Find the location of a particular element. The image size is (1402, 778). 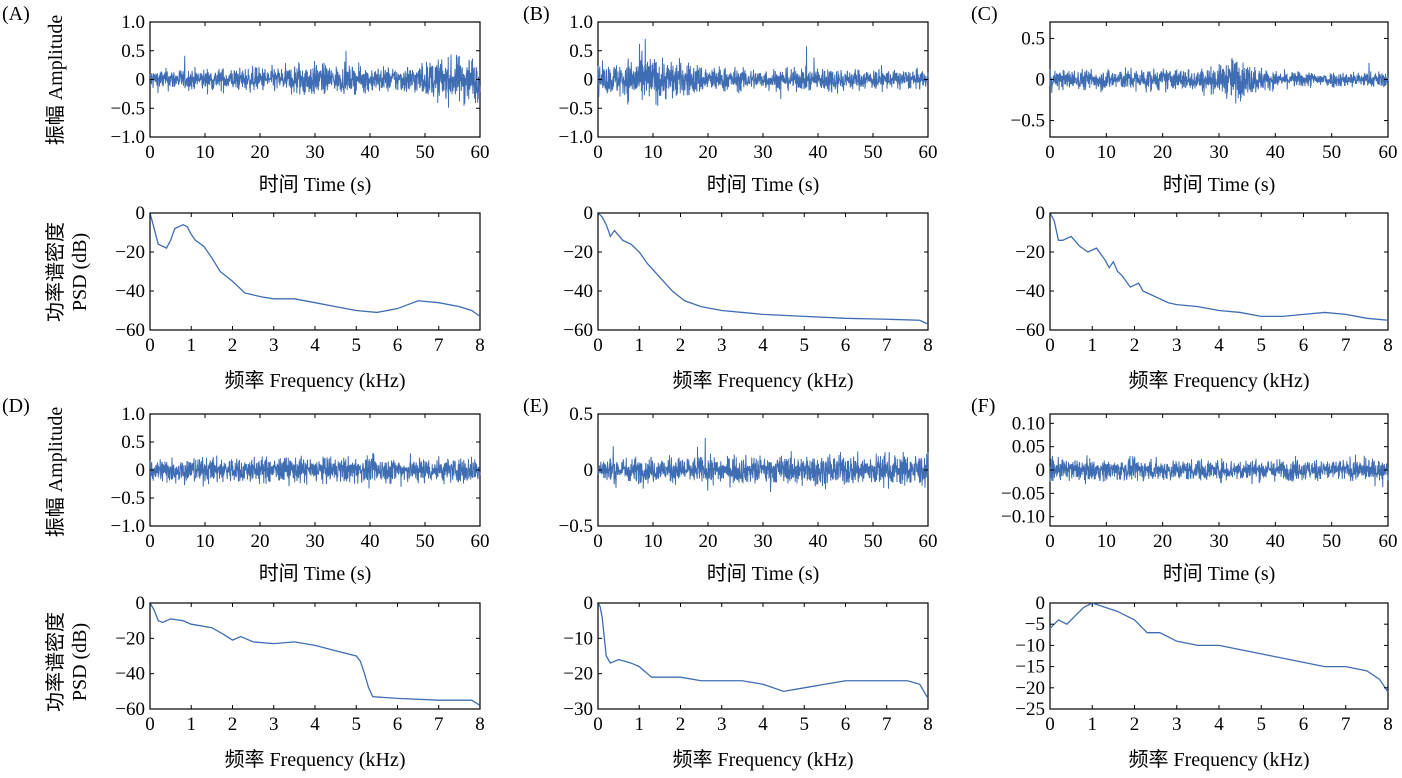

ylabel-psd-cn-top: 功率谱密度 is located at coordinates (55, 272).